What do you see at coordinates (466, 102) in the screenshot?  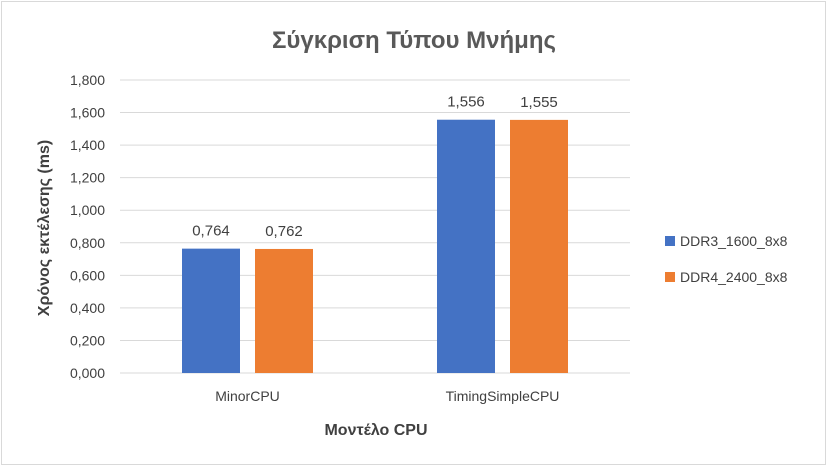 I see `data-label: 1,556` at bounding box center [466, 102].